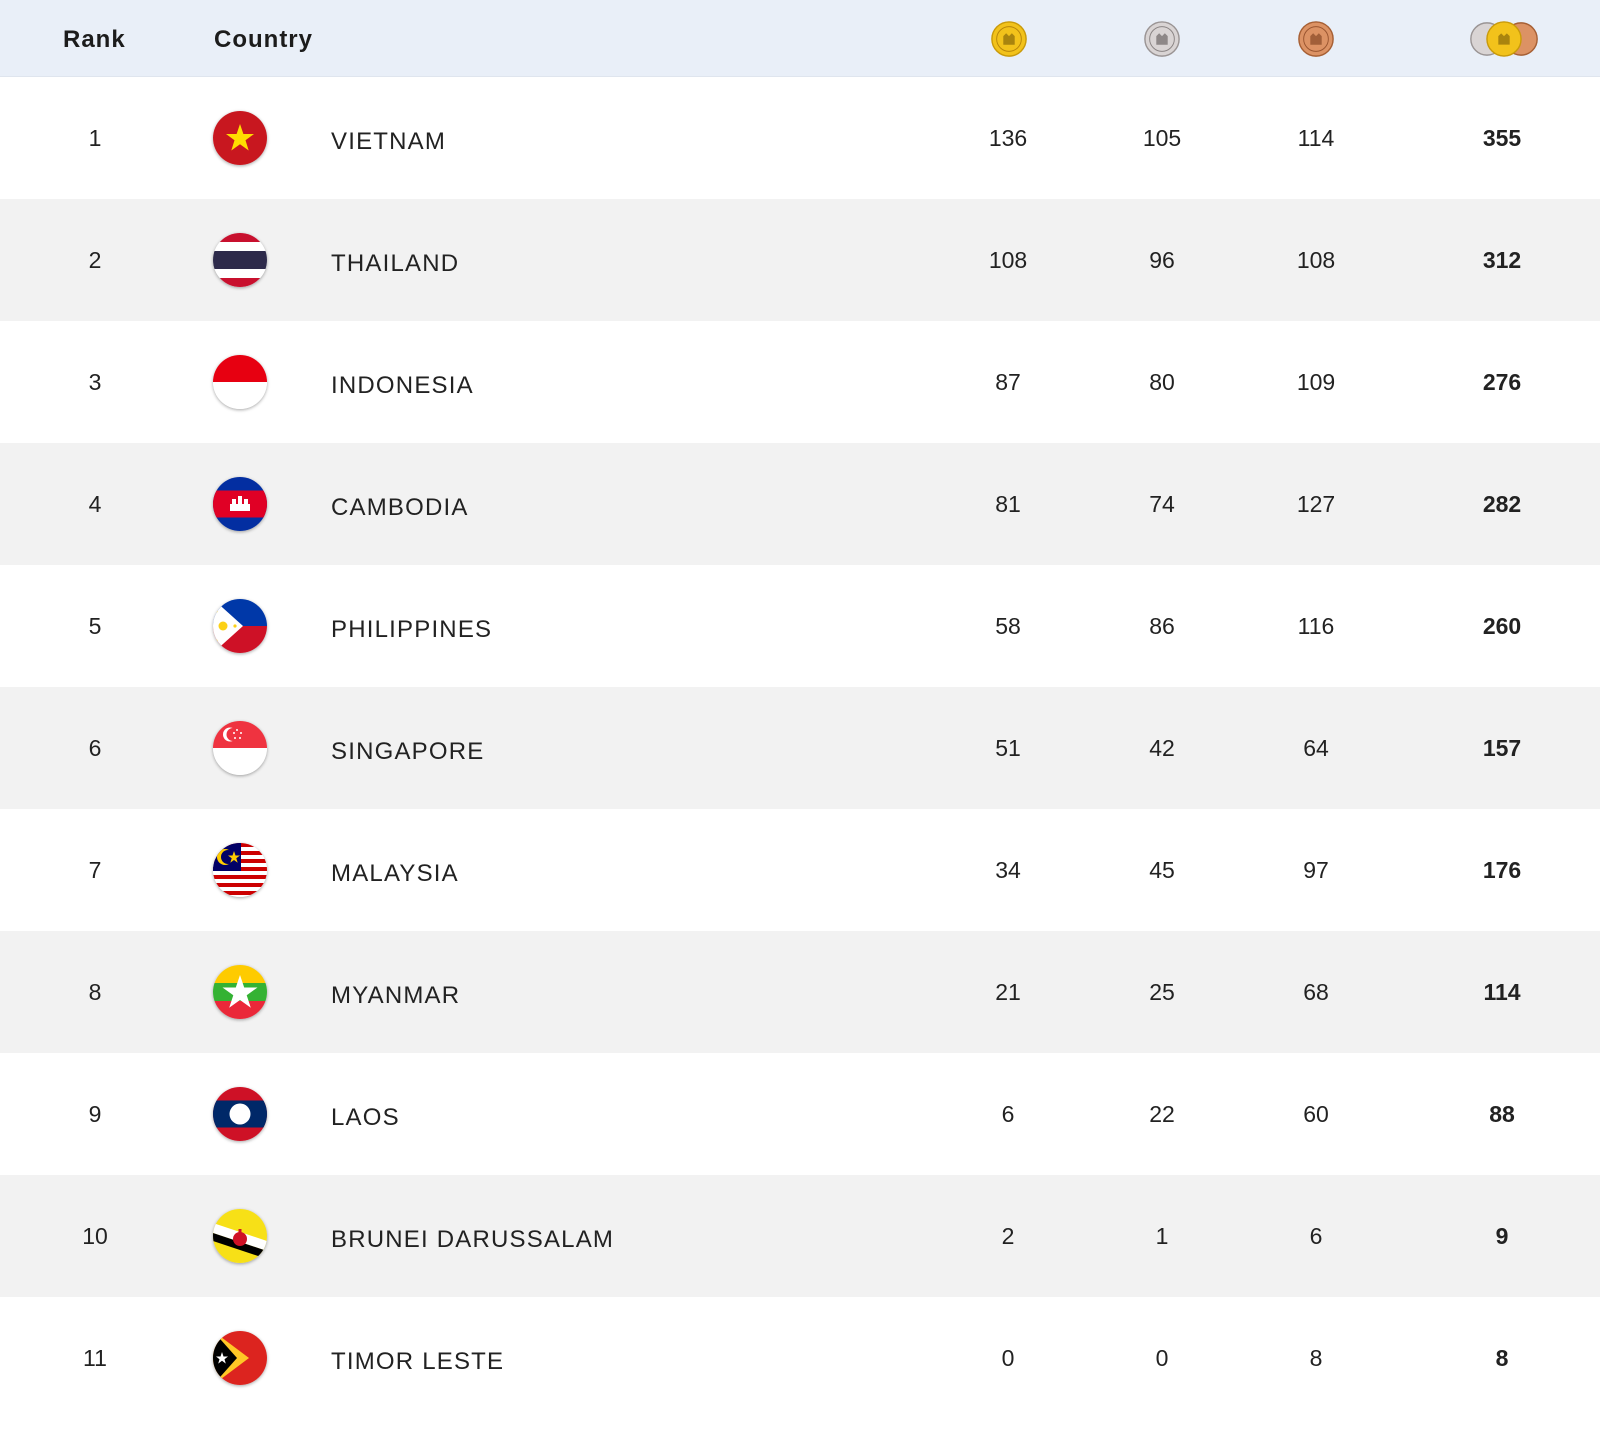 This screenshot has height=1436, width=1600. I want to click on indonesia-flag-icon, so click(240, 382).